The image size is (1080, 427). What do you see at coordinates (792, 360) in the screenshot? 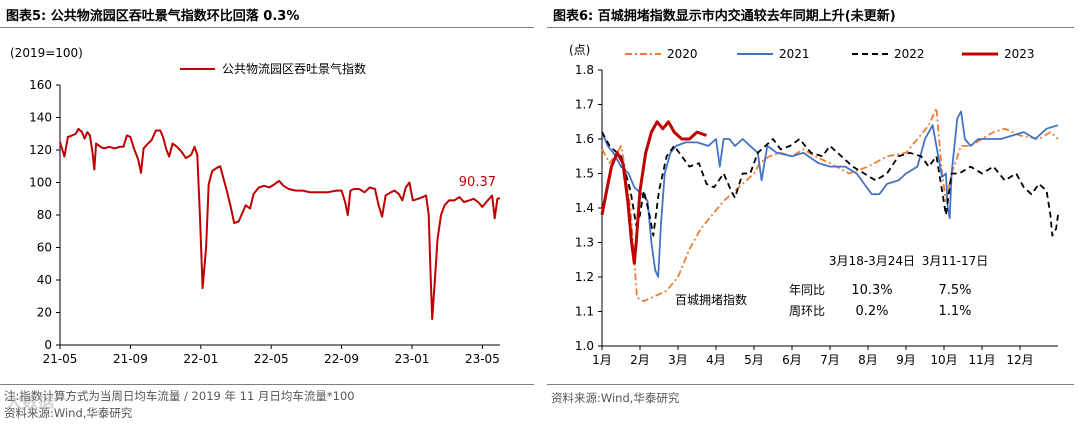
I see `right-x-tick-label: 6月` at bounding box center [792, 360].